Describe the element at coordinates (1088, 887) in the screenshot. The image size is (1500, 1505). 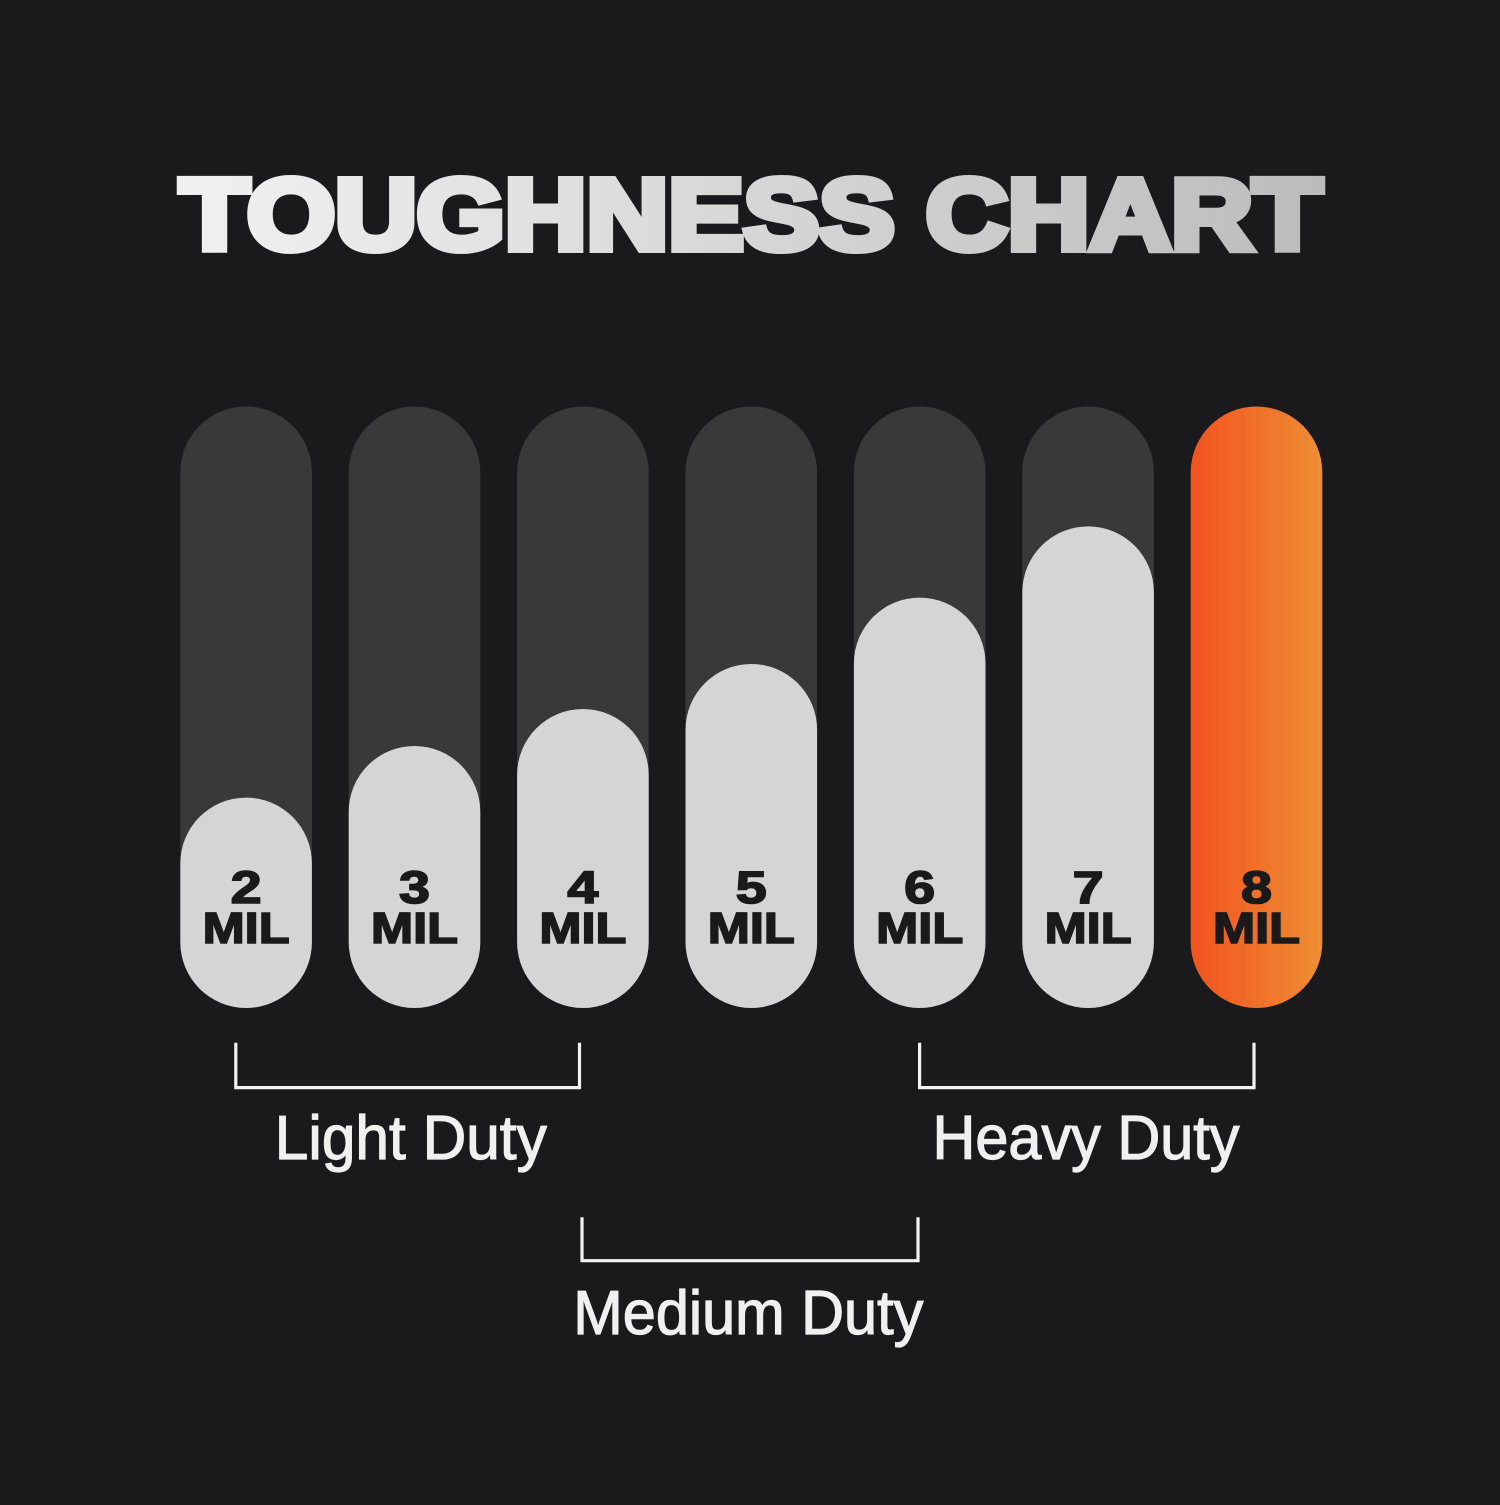
I see `svg-text: 7` at that location.